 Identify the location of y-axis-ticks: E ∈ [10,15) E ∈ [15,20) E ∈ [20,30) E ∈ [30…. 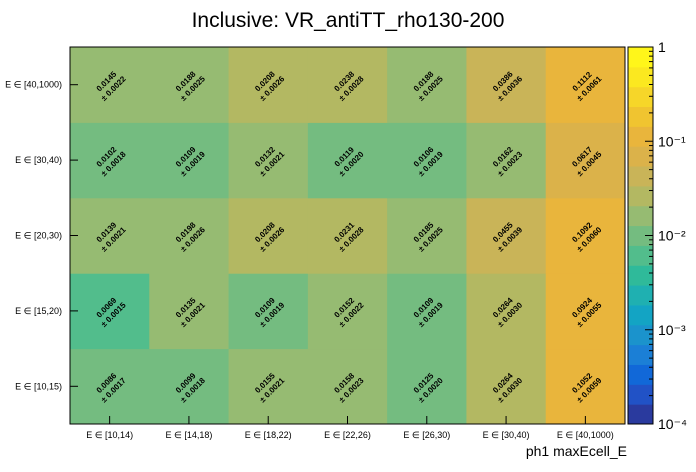
(41, 235).